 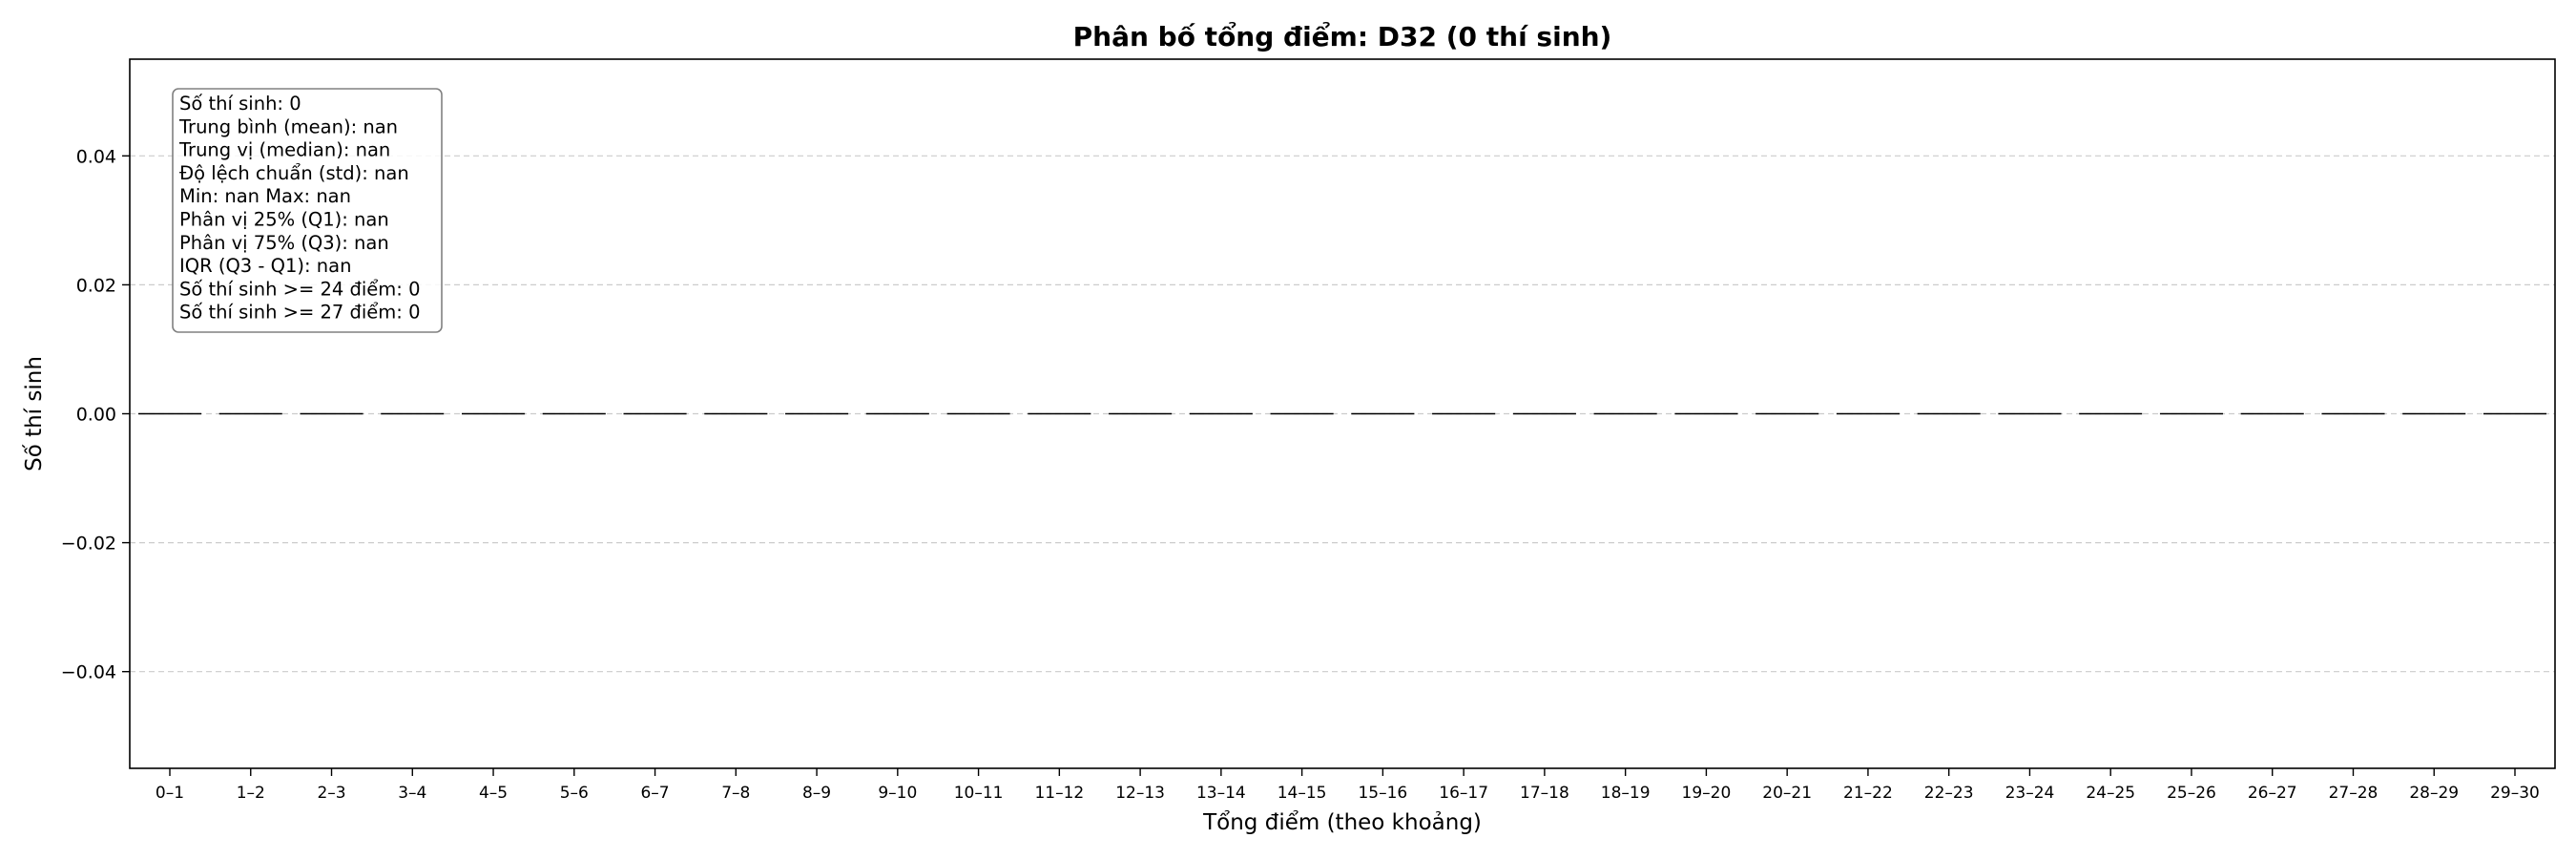 What do you see at coordinates (170, 793) in the screenshot?
I see `x-tick-label: 0–1` at bounding box center [170, 793].